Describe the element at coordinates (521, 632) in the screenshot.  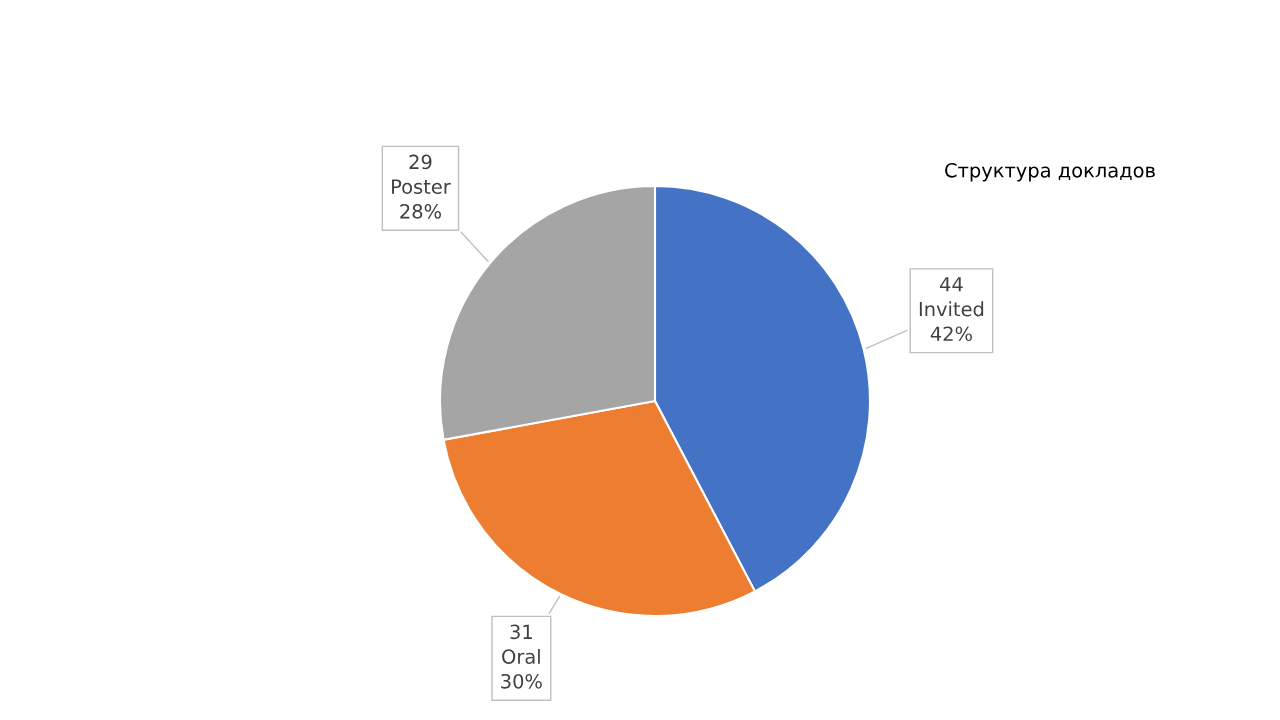
I see `data-label: 31` at that location.